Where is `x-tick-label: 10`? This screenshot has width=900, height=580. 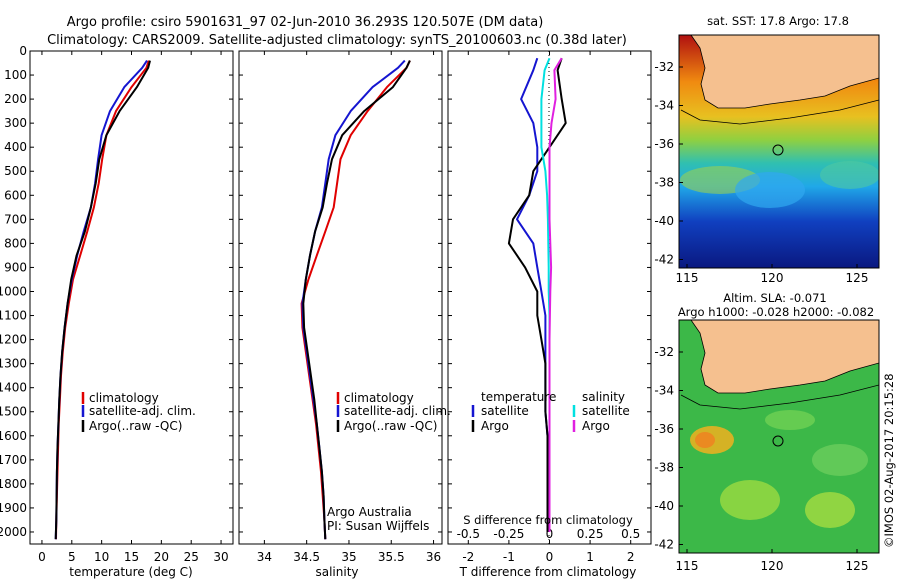
x-tick-label: 10 is located at coordinates (101, 557).